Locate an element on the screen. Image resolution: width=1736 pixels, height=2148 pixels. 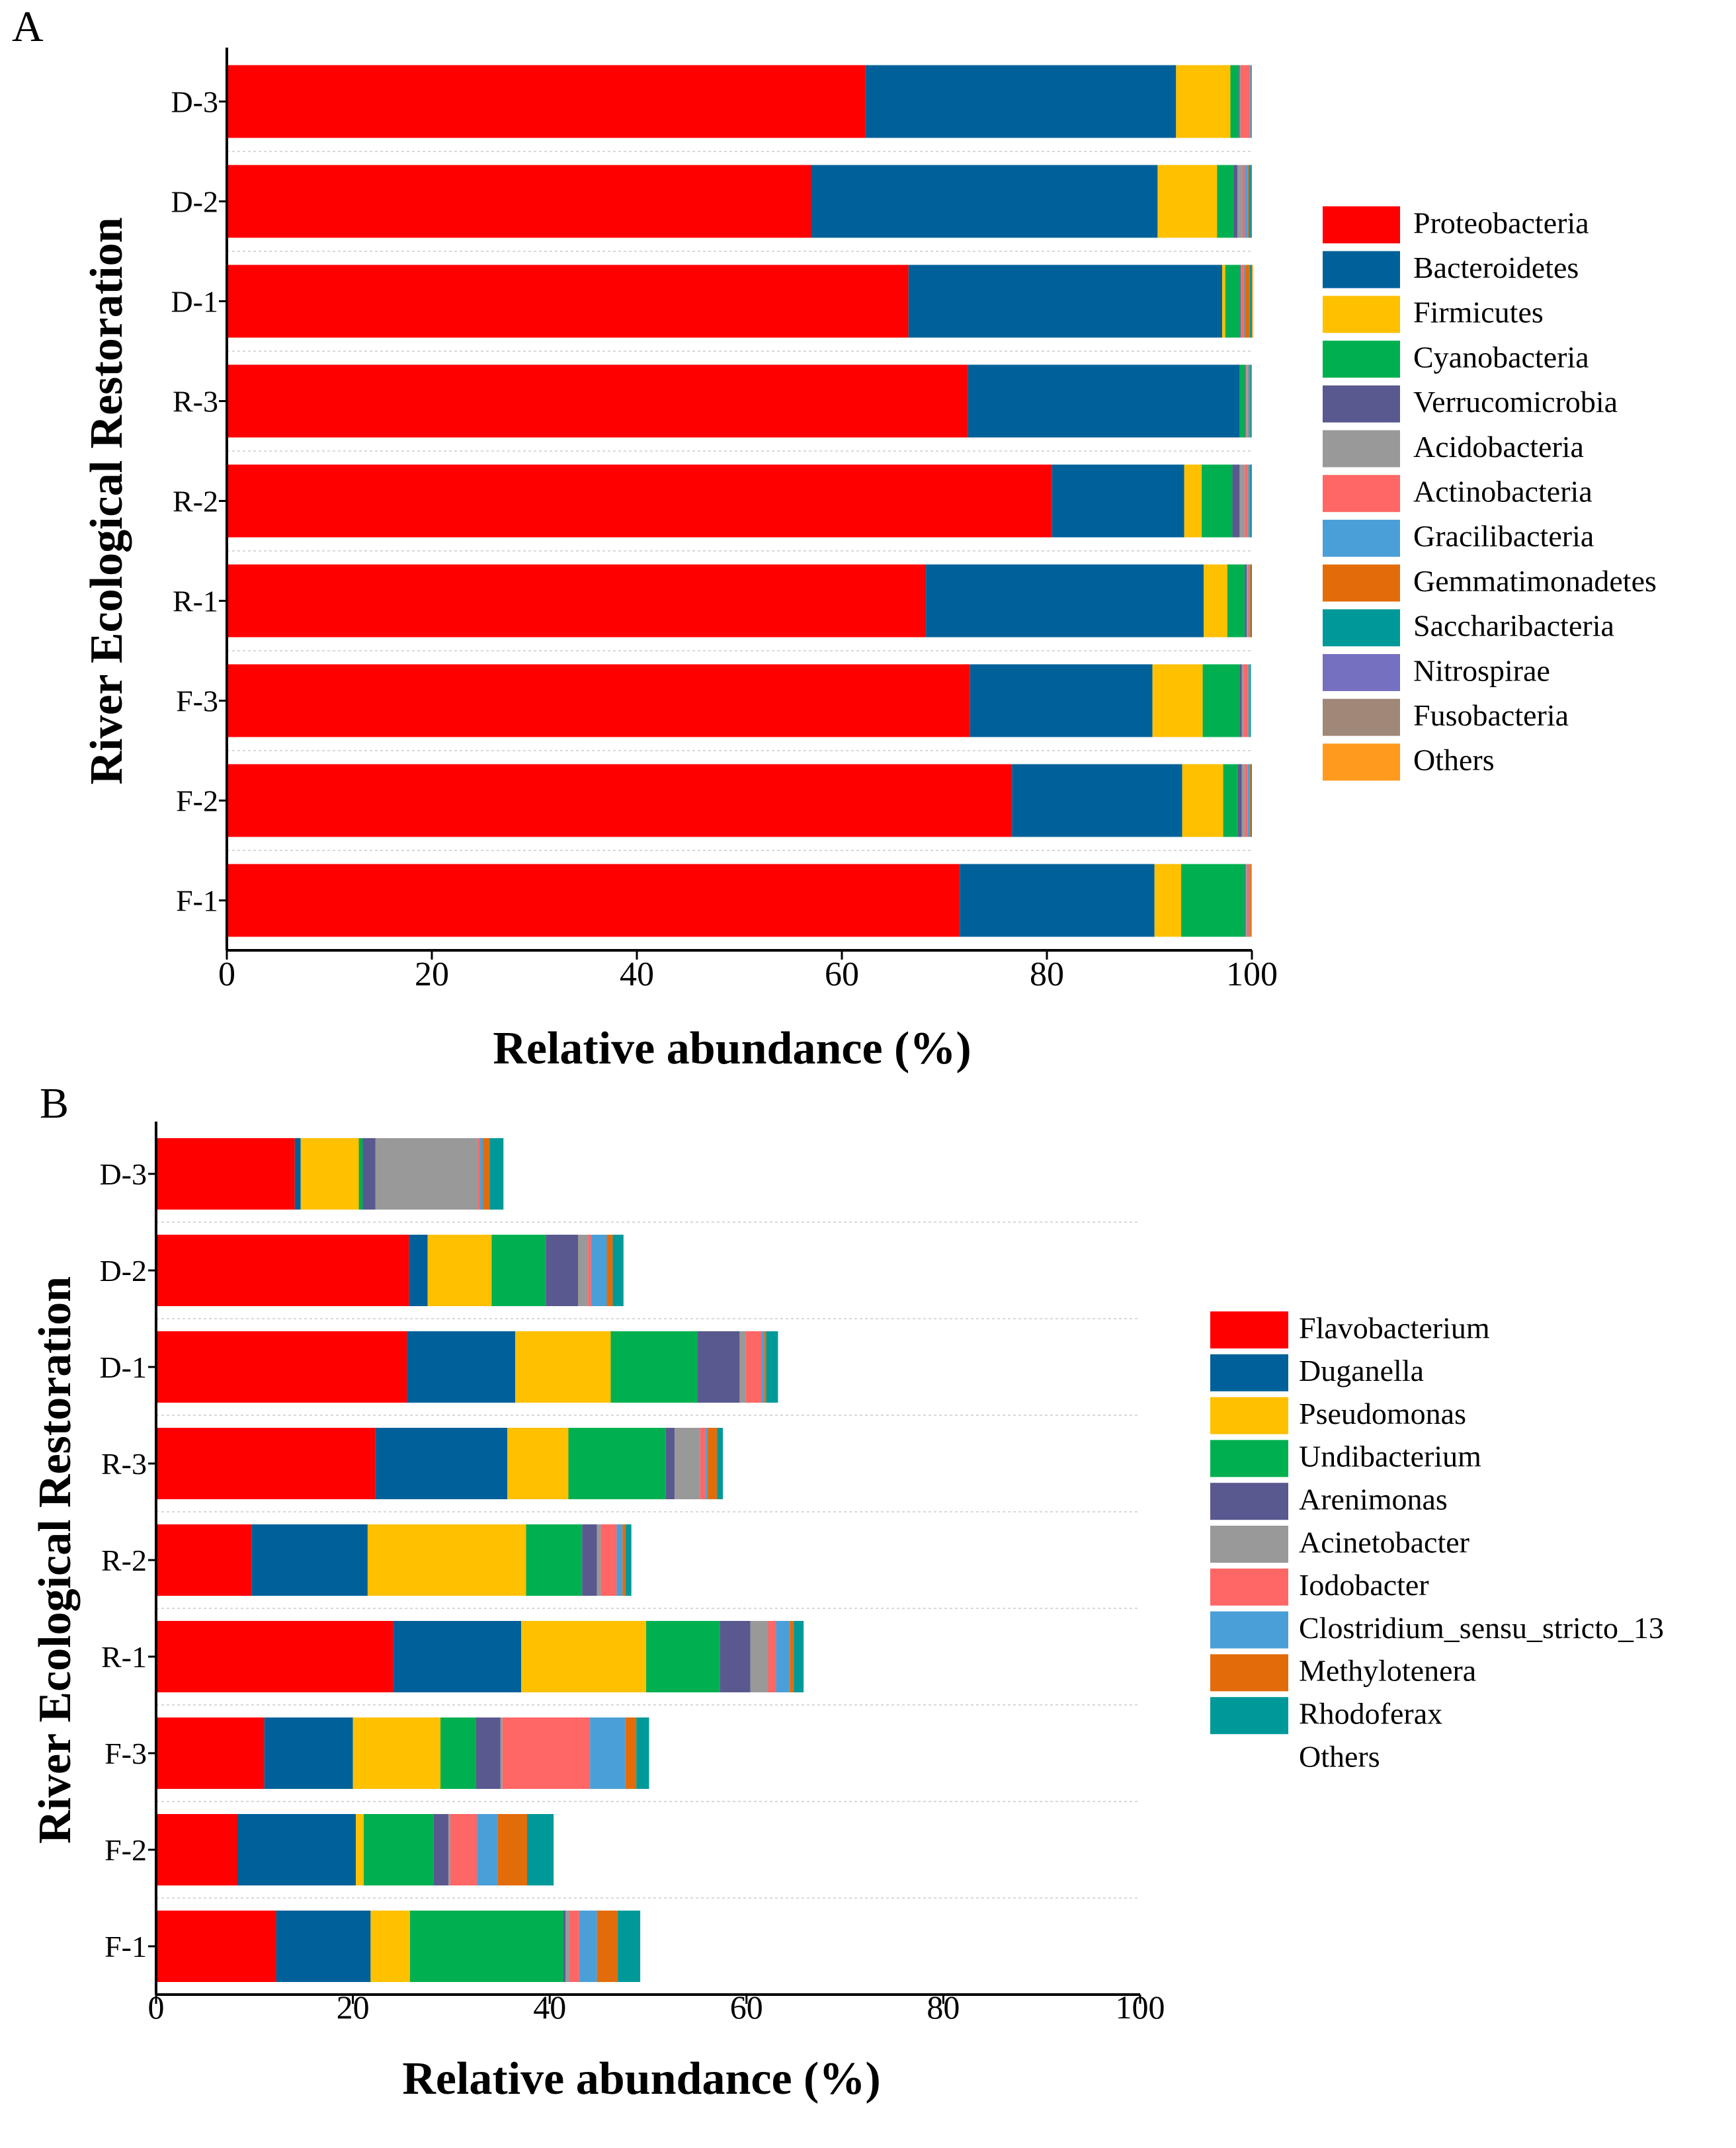
y-axis-title: River Ecological Restoration is located at coordinates (107, 501).